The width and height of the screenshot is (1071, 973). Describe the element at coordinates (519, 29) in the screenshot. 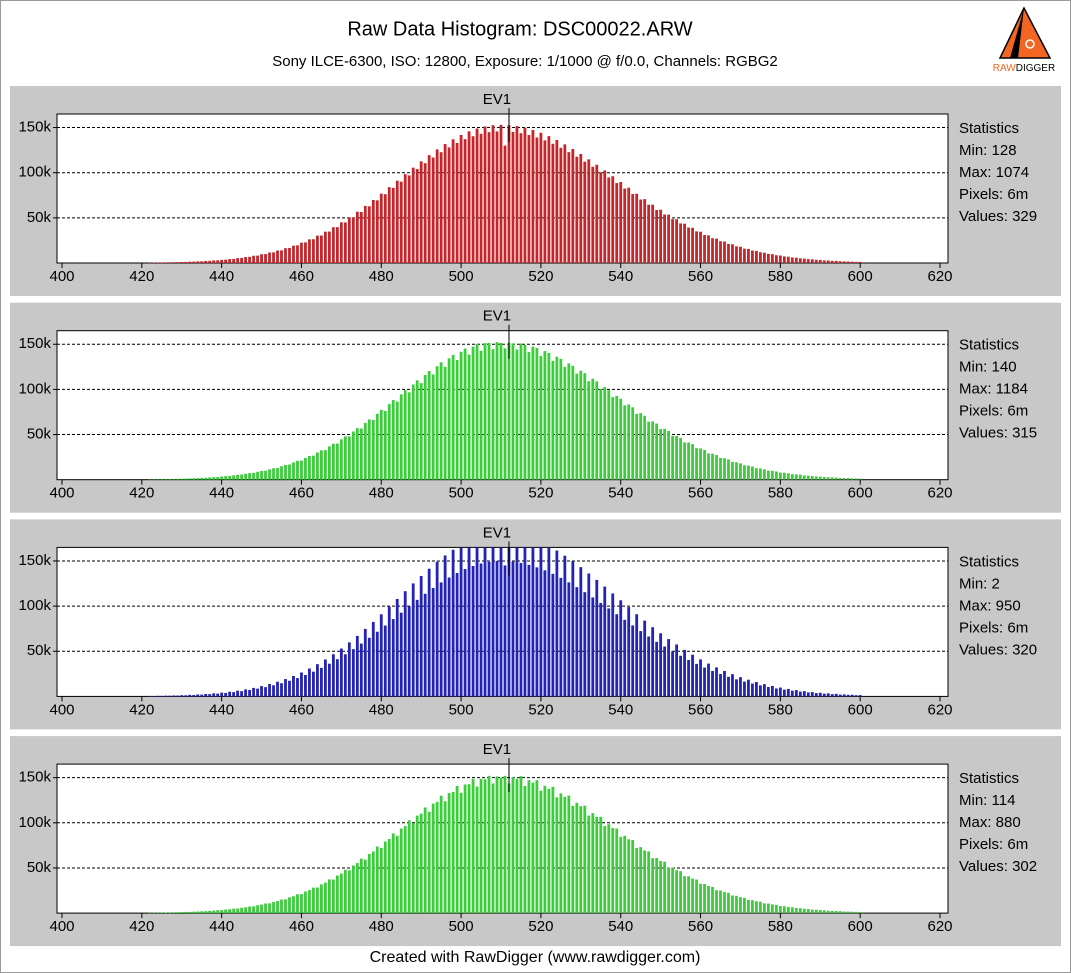

I see `page-title: Raw Data Histogram: DSC00022.ARW` at that location.